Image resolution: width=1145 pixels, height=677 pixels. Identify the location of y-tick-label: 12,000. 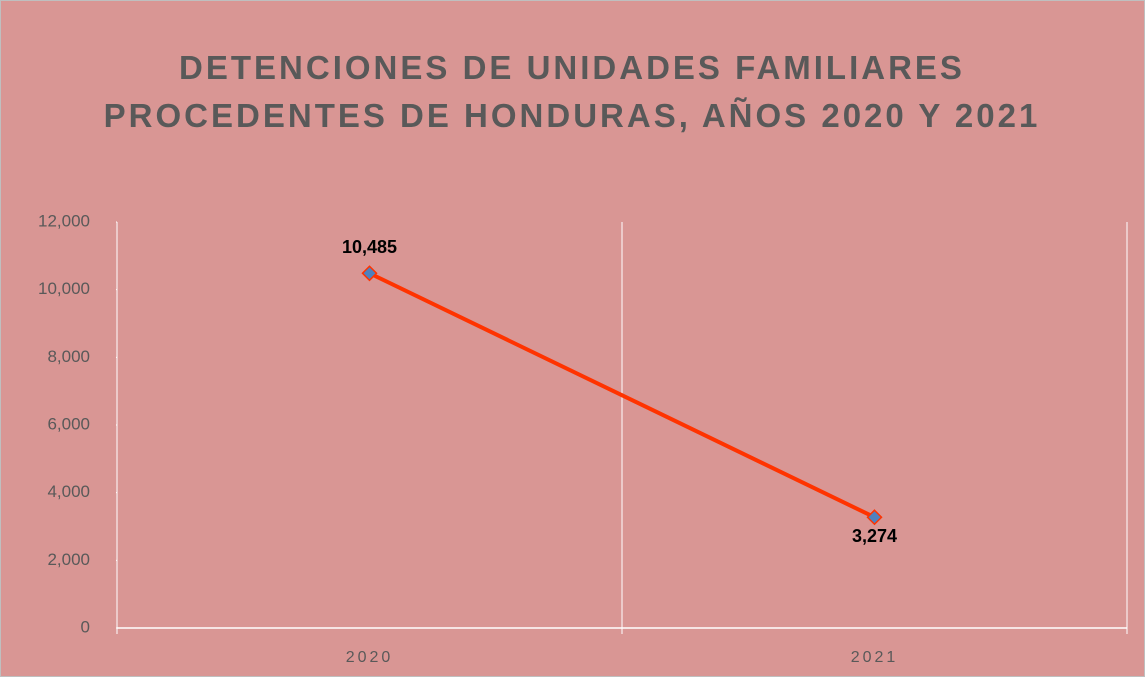
(64, 220).